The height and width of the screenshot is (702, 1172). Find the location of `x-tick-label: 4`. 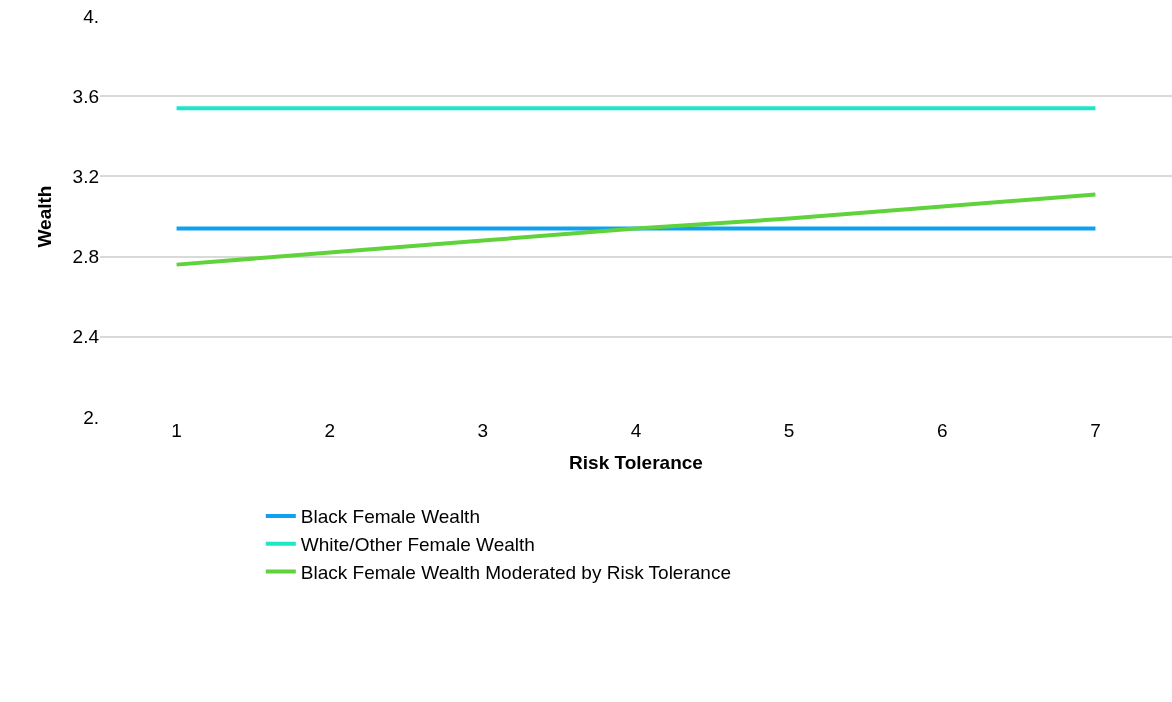

x-tick-label: 4 is located at coordinates (636, 430).